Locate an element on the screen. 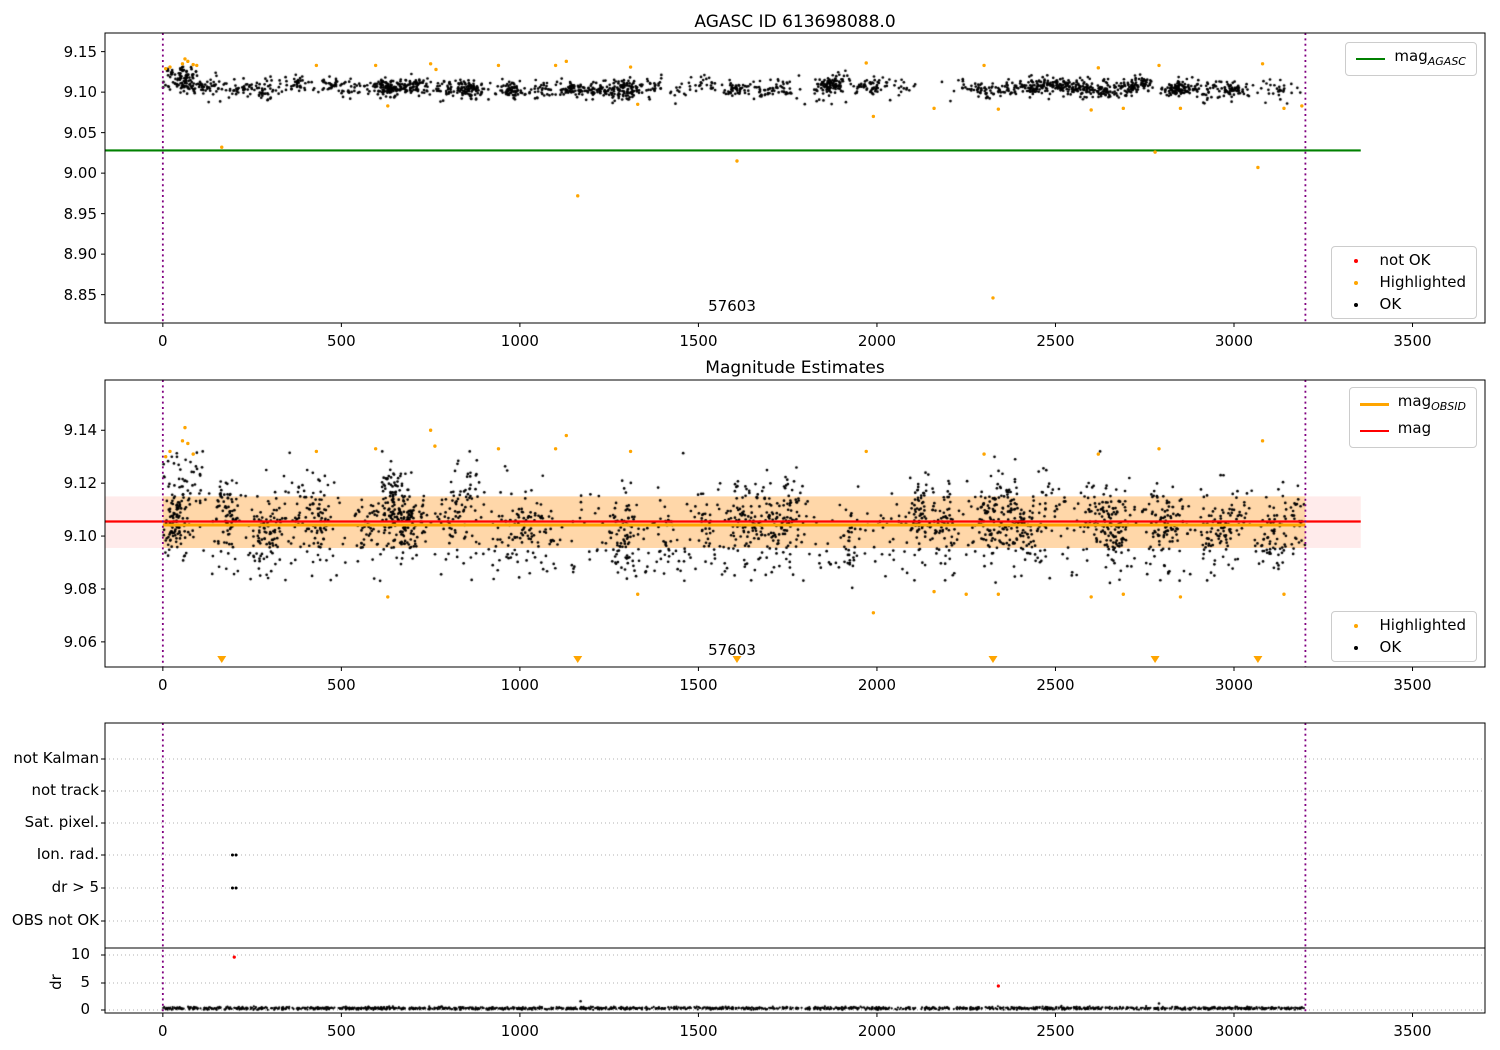 This screenshot has width=1500, height=1050. tick-label: 8.85 is located at coordinates (80, 294).